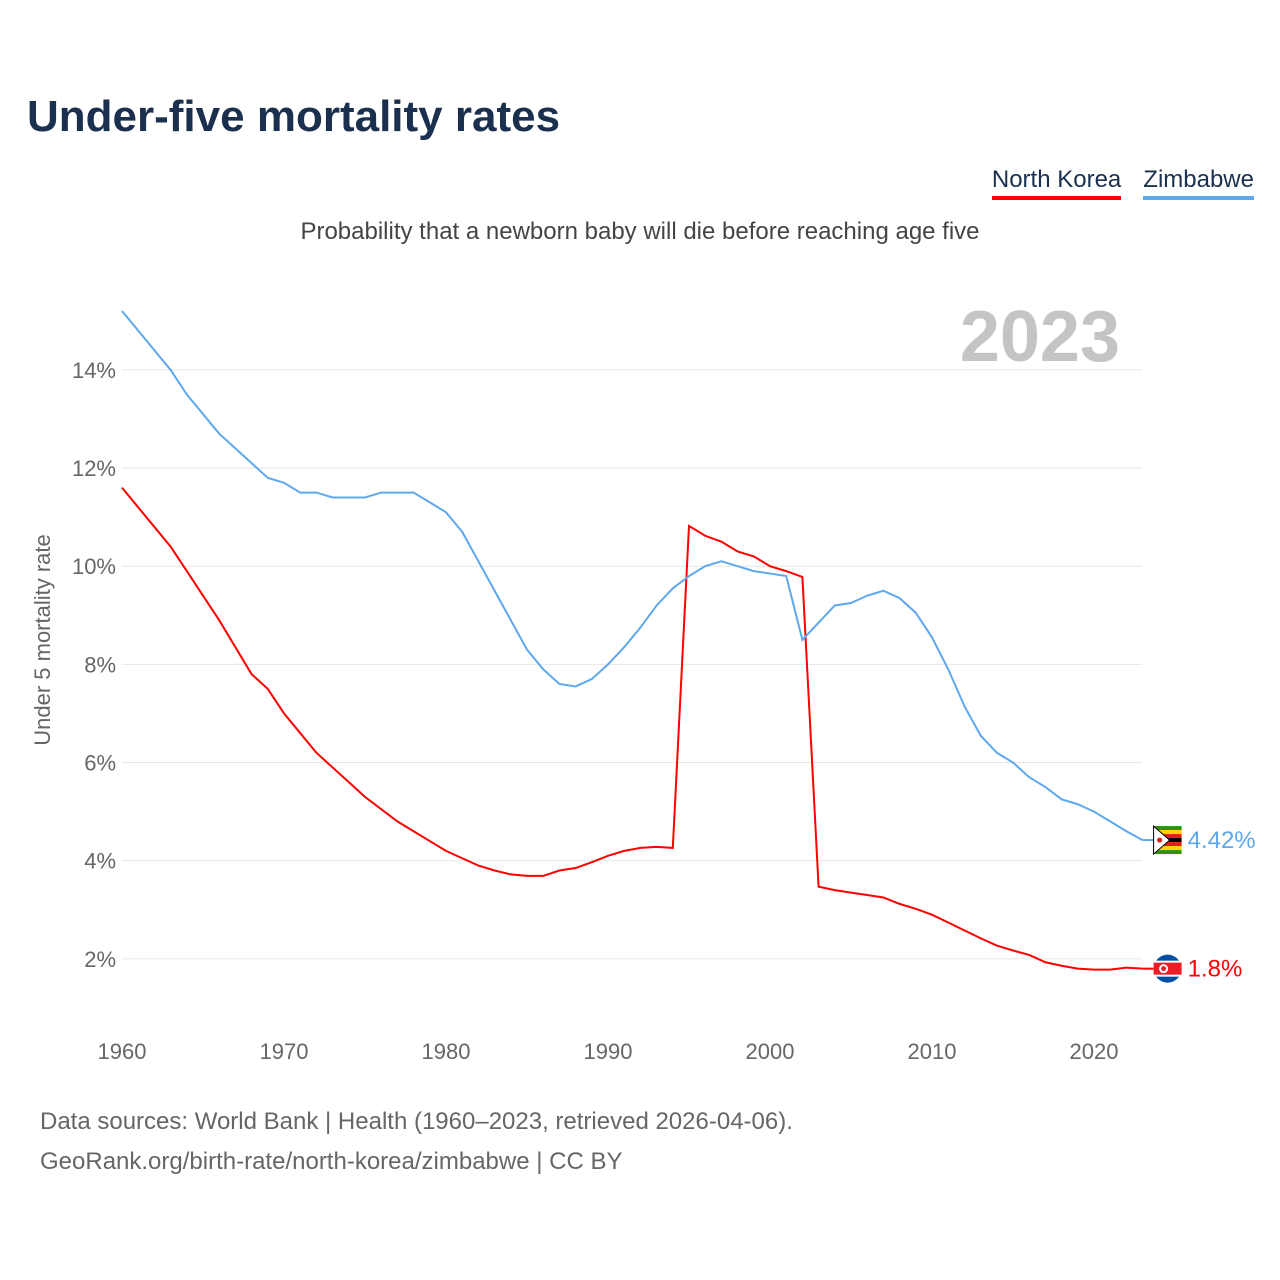  I want to click on y-tick-label: 2%, so click(100, 959).